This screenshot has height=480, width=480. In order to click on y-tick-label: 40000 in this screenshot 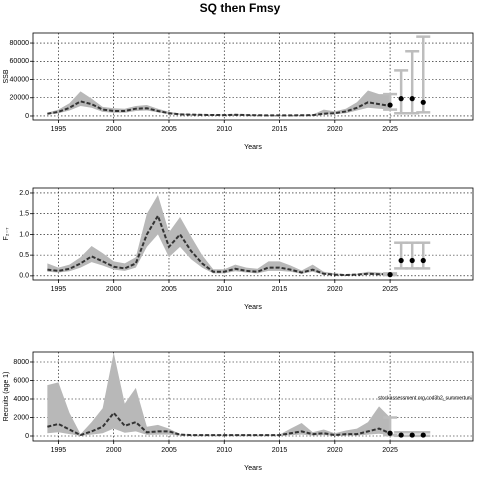, I will do `click(20, 79)`.